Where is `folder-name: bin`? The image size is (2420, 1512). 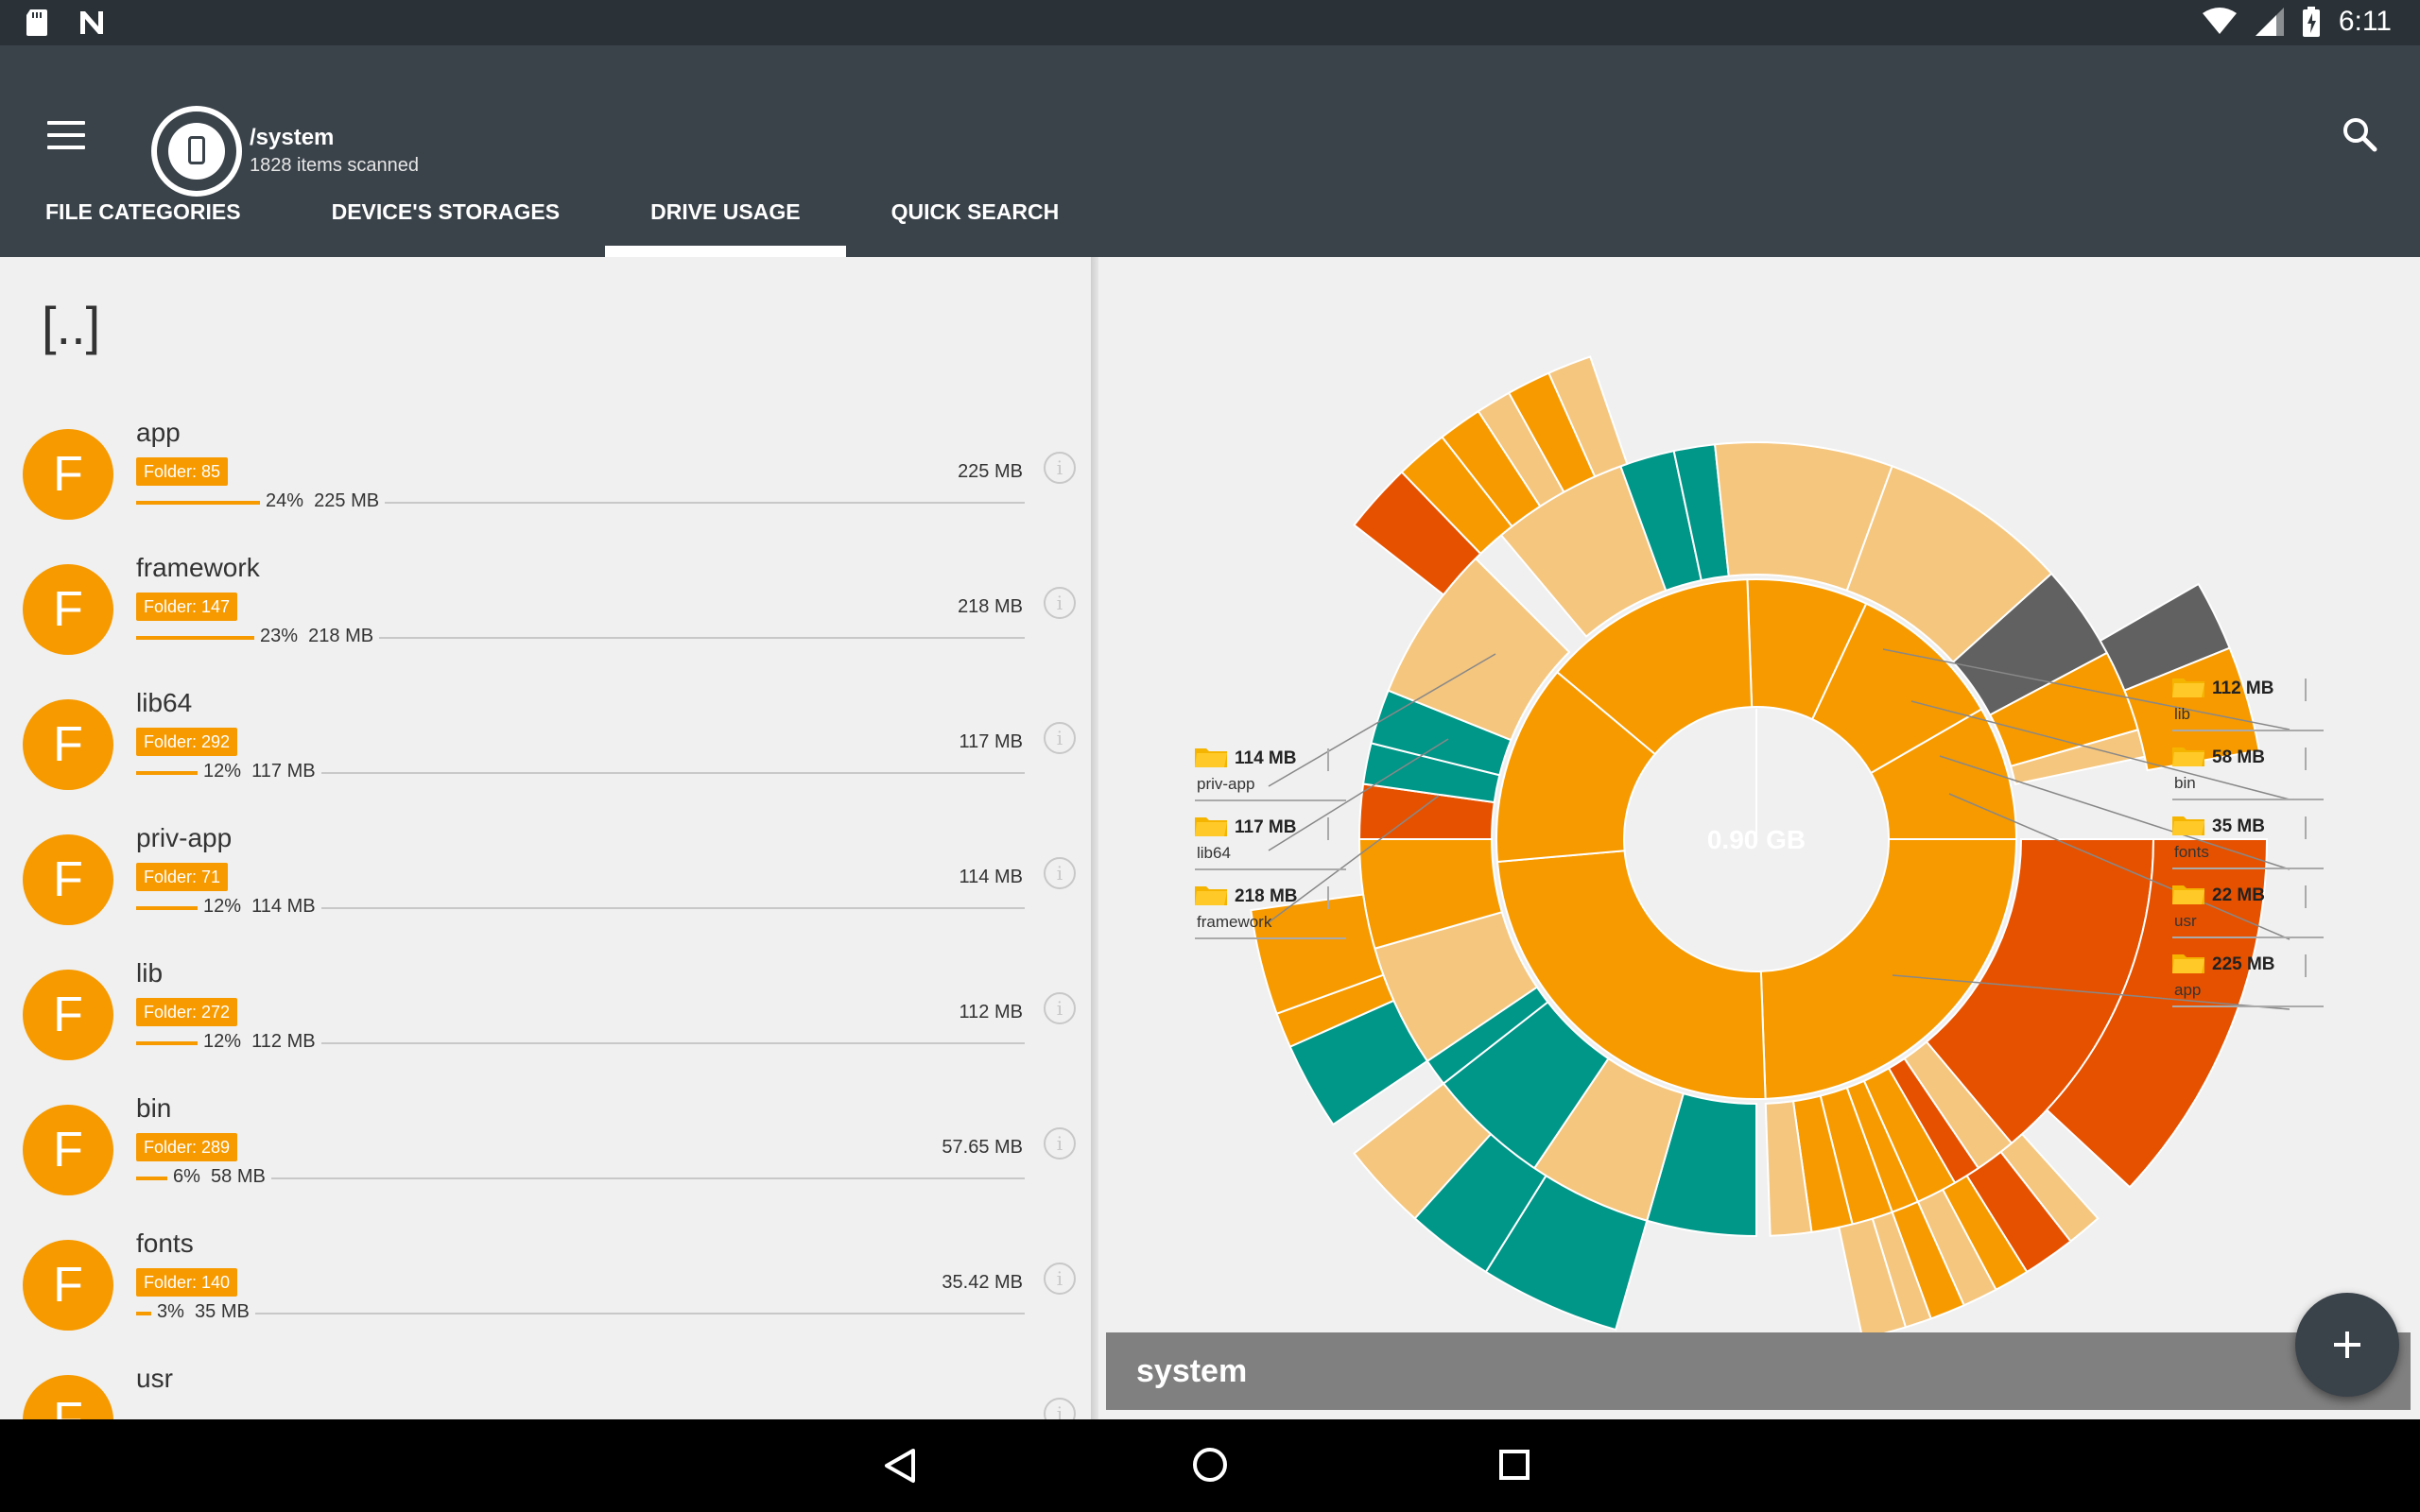 folder-name: bin is located at coordinates (154, 1108).